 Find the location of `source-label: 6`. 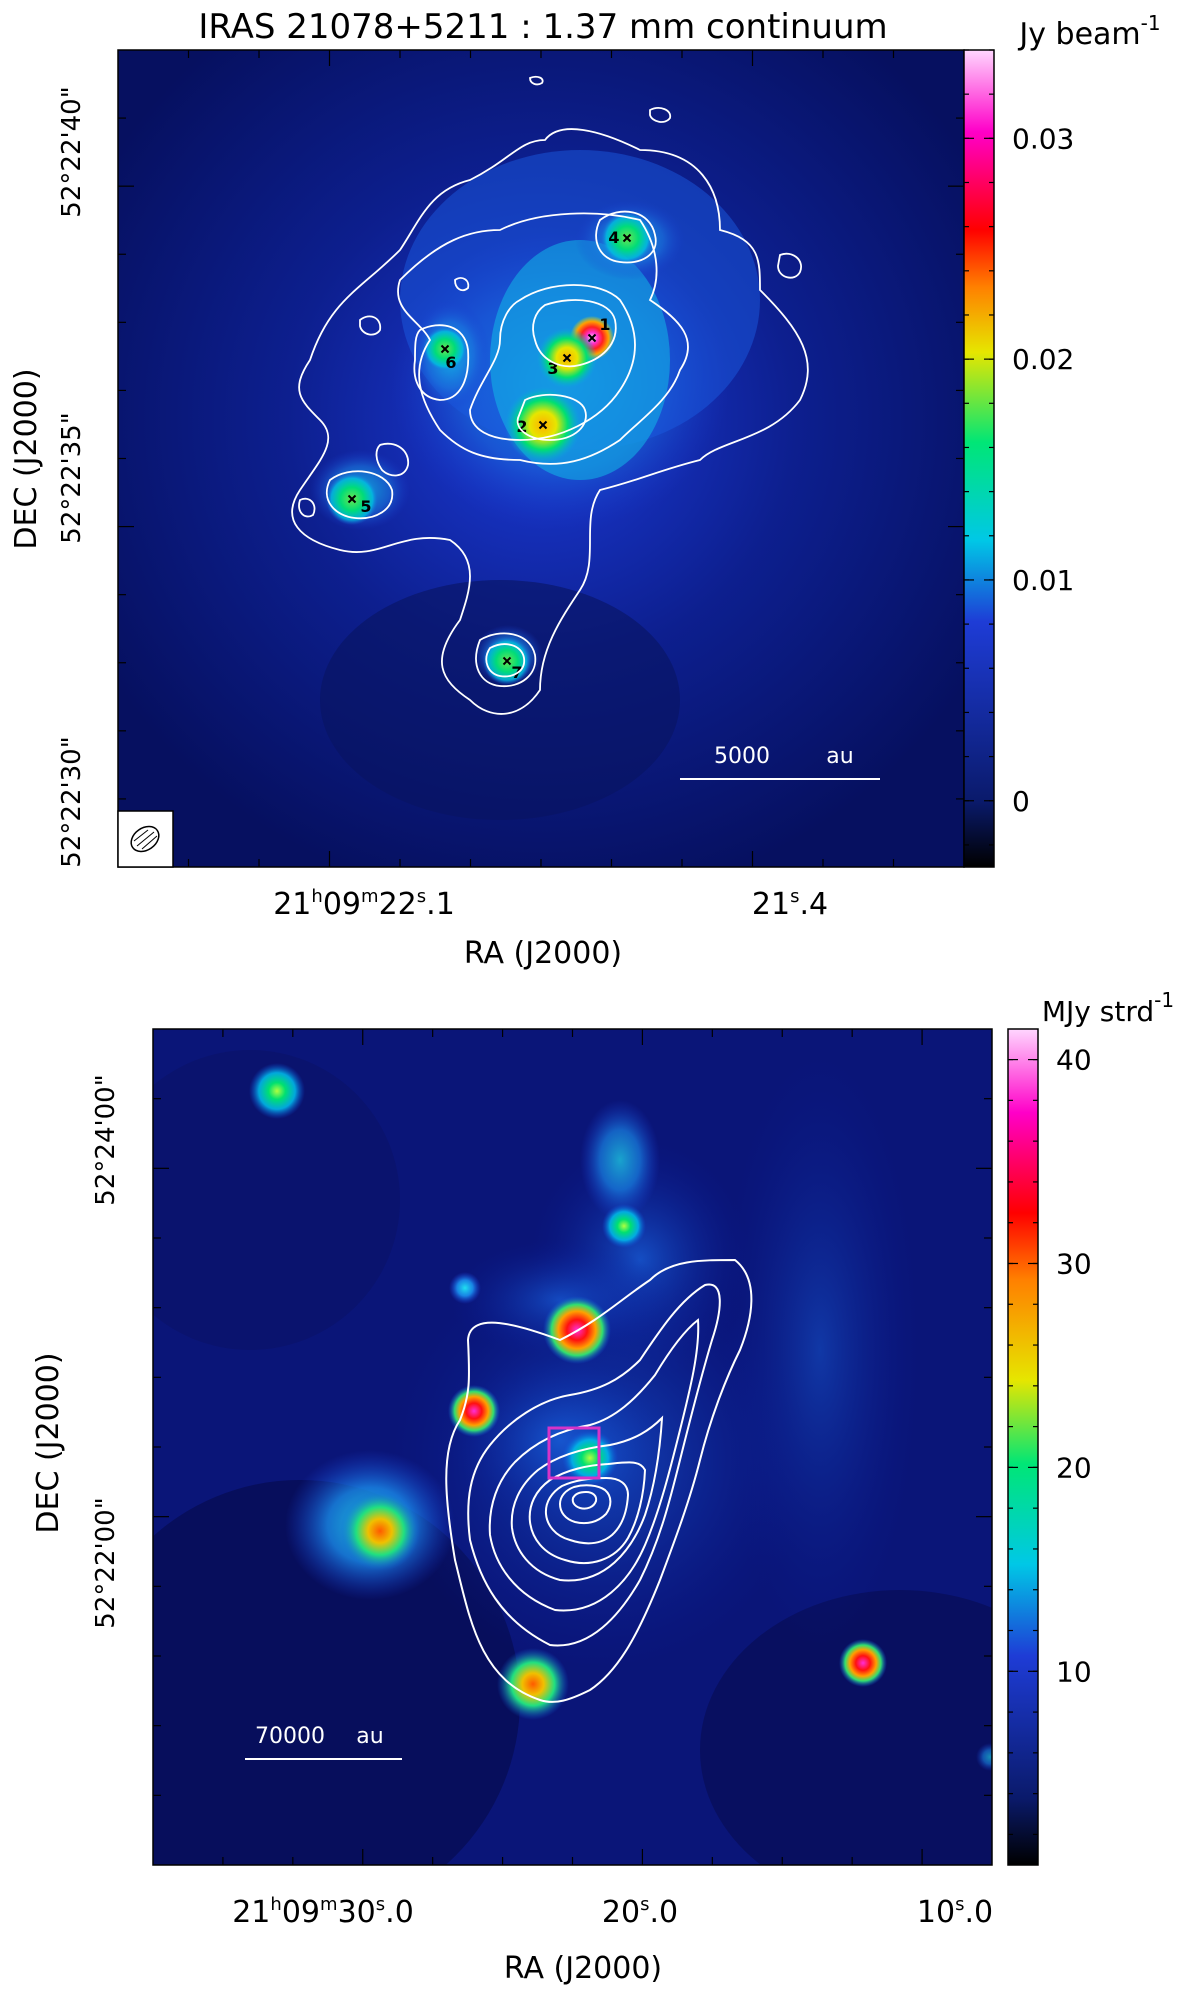

source-label: 6 is located at coordinates (450, 362).